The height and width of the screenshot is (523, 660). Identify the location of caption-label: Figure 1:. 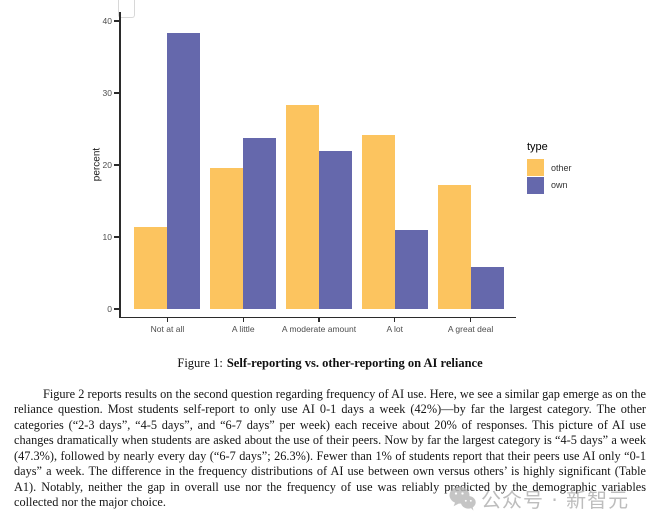
(200, 363).